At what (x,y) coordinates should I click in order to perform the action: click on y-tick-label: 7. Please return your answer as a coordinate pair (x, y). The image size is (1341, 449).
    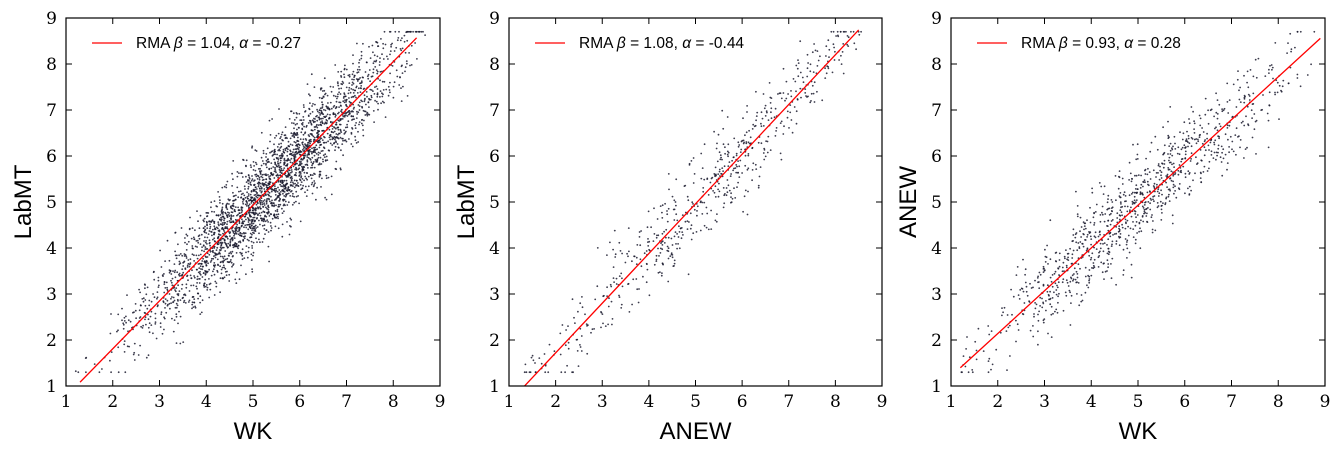
    Looking at the image, I should click on (51, 111).